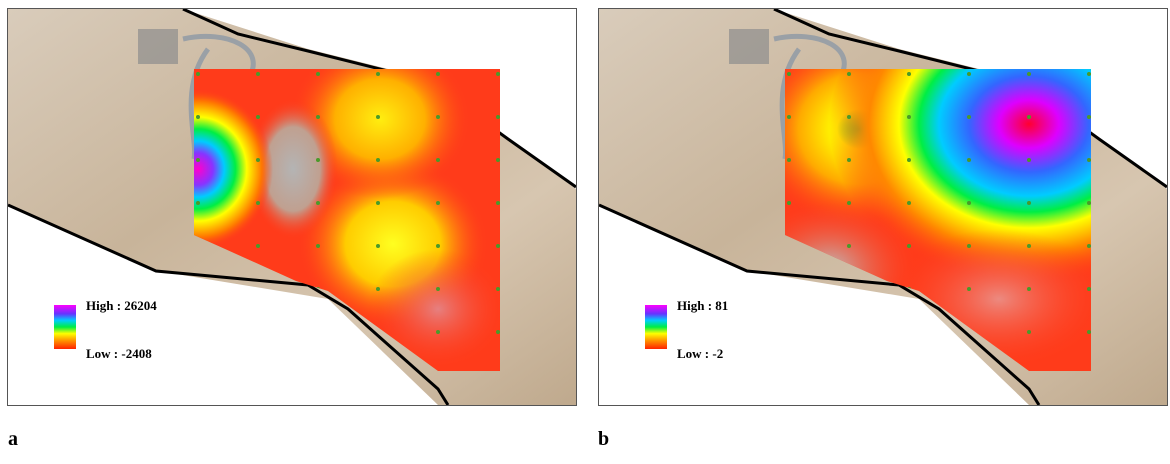 This screenshot has height=464, width=1170. Describe the element at coordinates (702, 305) in the screenshot. I see `legend-high: High : 81` at that location.